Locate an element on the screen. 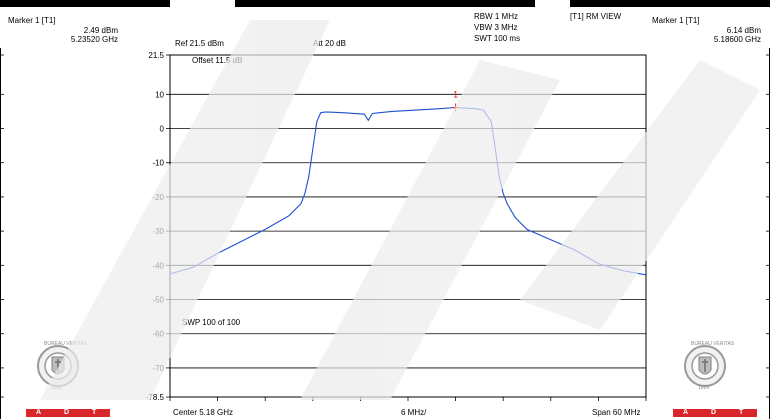  right-marker-level: 6.14 dBm is located at coordinates (743, 30).